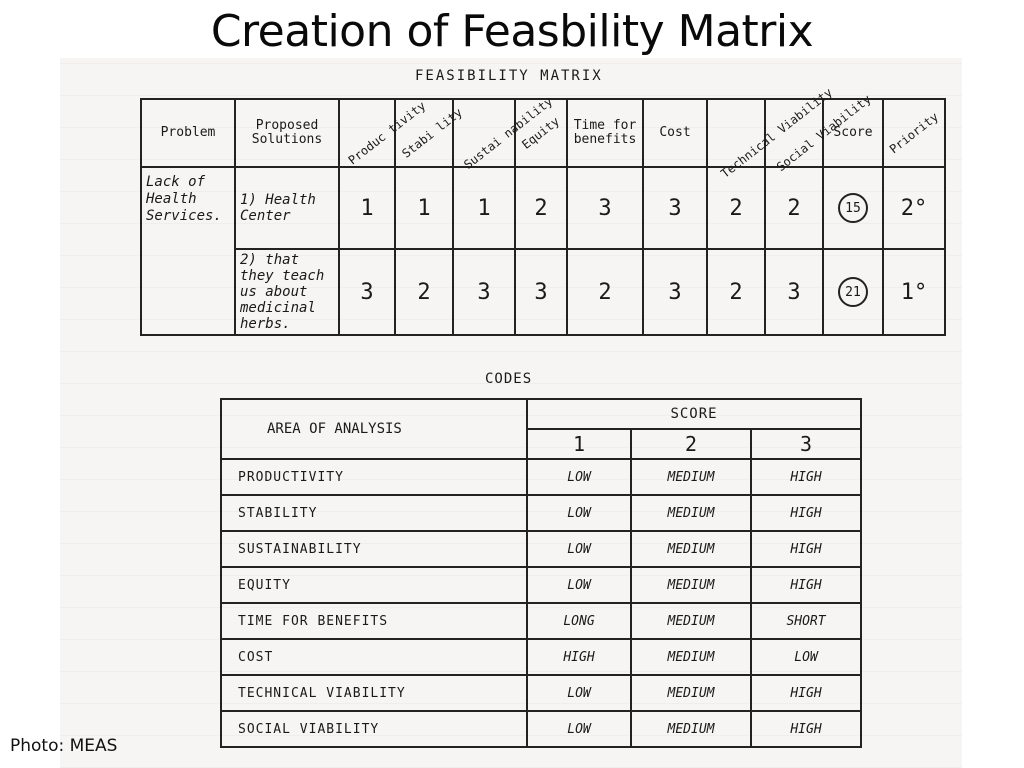  What do you see at coordinates (853, 133) in the screenshot?
I see `header-score: Score` at bounding box center [853, 133].